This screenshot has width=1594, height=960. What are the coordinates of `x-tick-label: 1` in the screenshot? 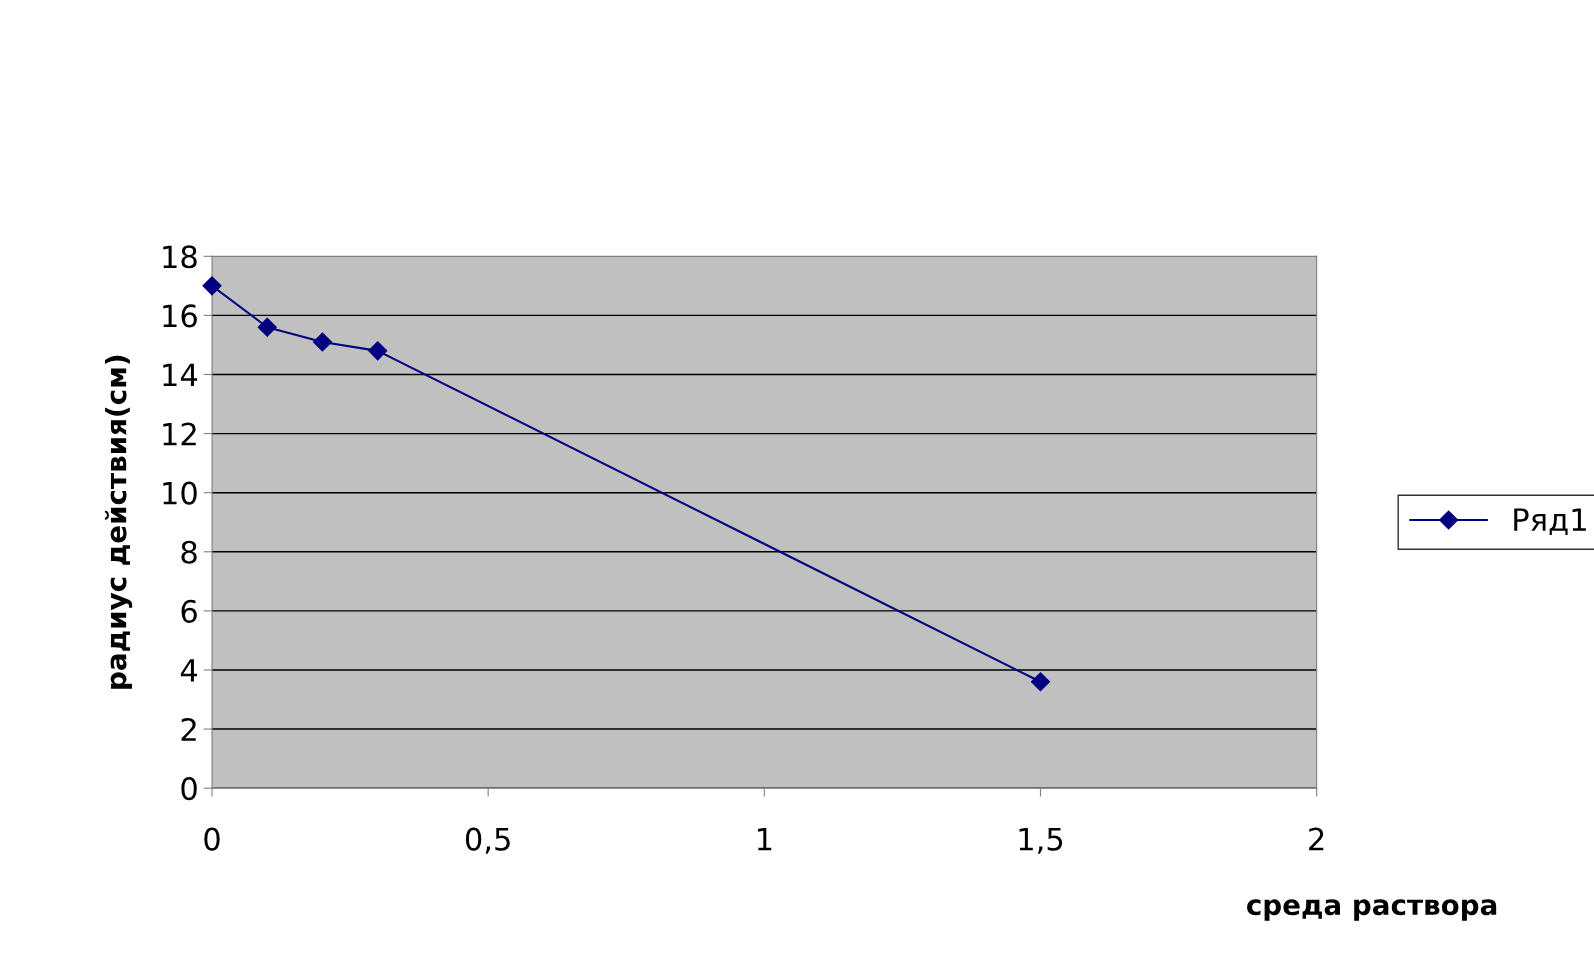 It's located at (764, 839).